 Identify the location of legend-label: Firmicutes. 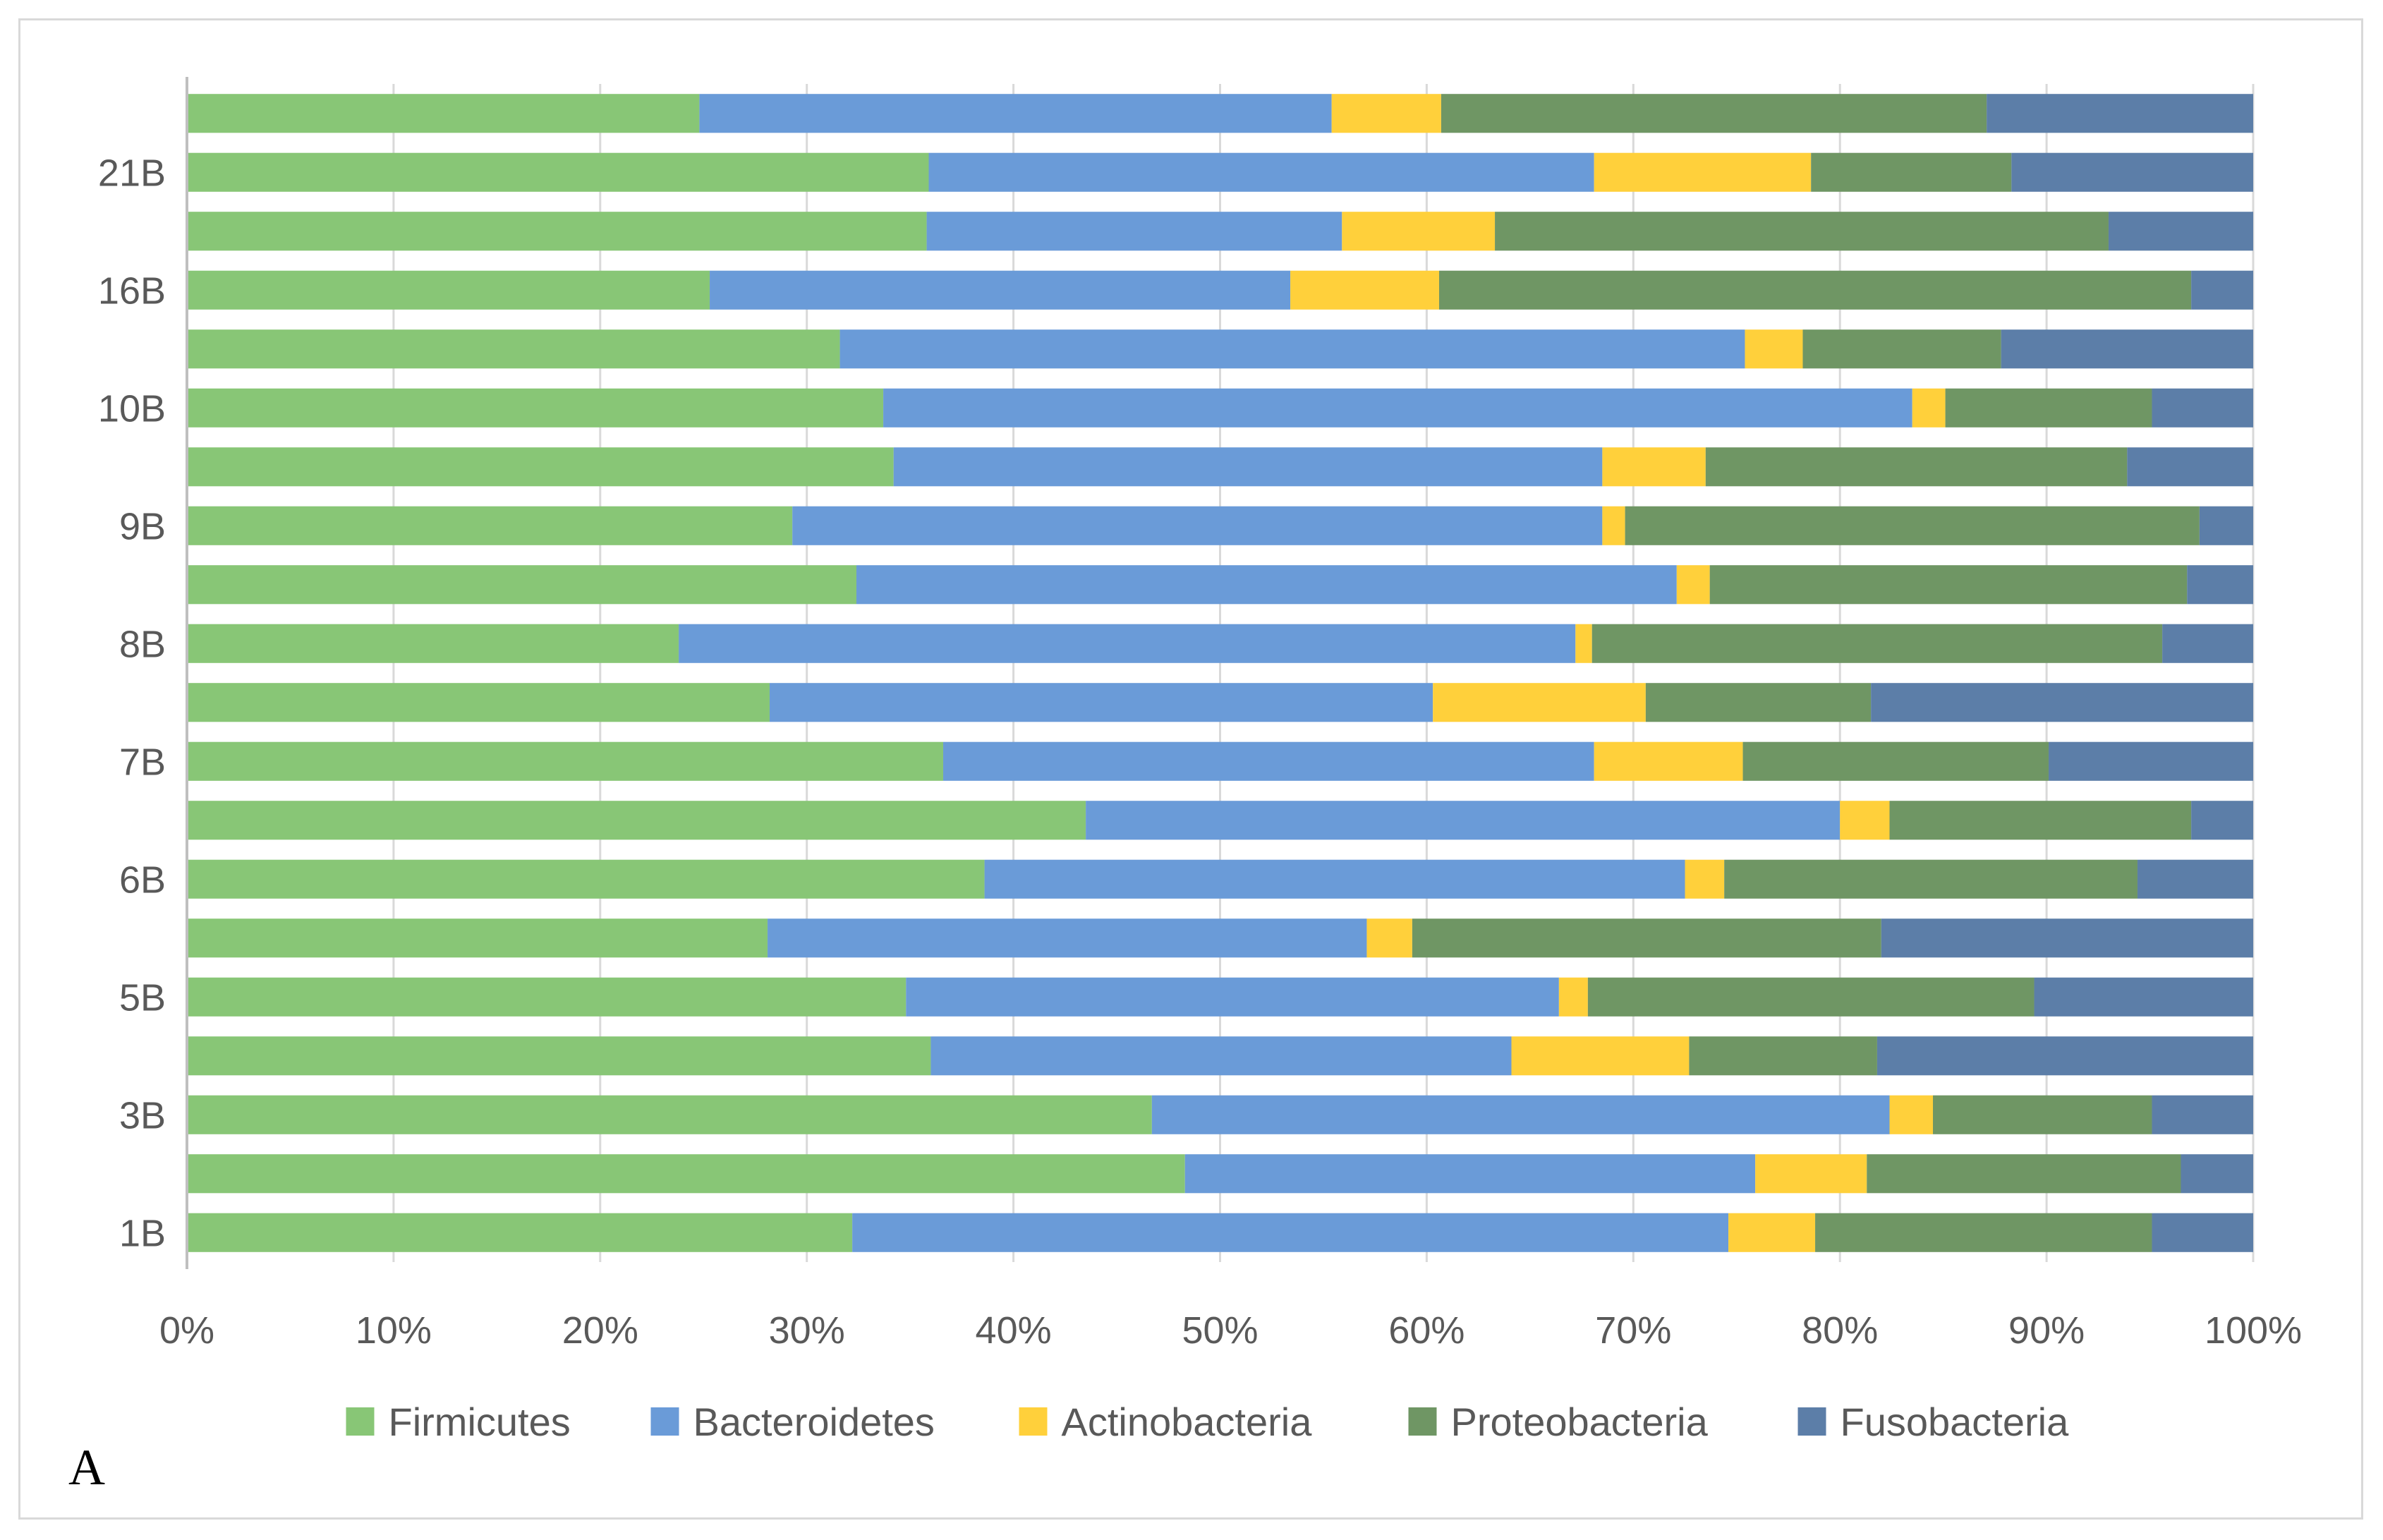
(480, 1422).